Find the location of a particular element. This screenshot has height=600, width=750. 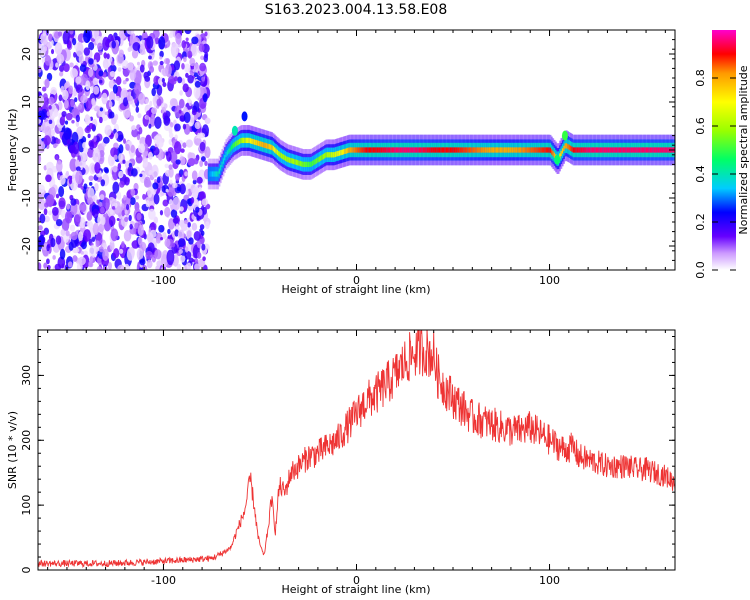

colorbar-tick-label: 0.8 is located at coordinates (700, 78).